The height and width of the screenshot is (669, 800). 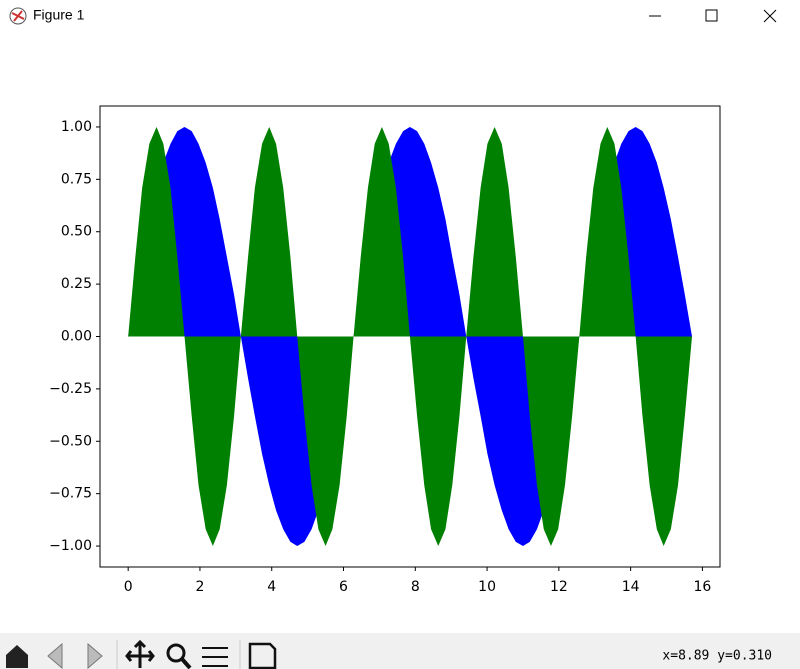 What do you see at coordinates (343, 587) in the screenshot?
I see `x-tick-label: 6` at bounding box center [343, 587].